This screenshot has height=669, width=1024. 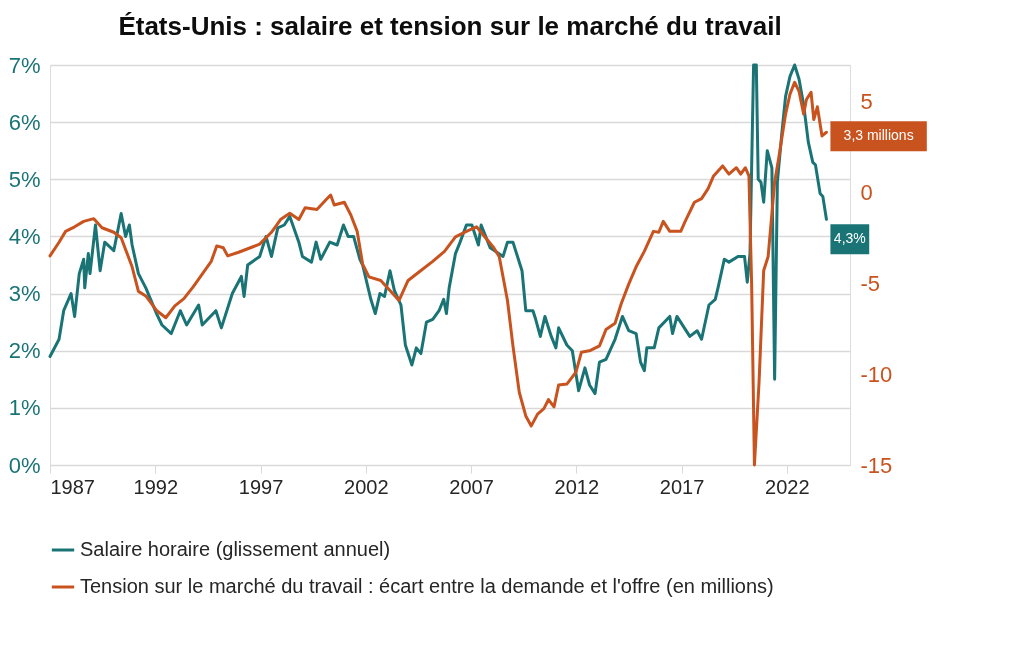 What do you see at coordinates (866, 101) in the screenshot?
I see `y2-tick-label: 5` at bounding box center [866, 101].